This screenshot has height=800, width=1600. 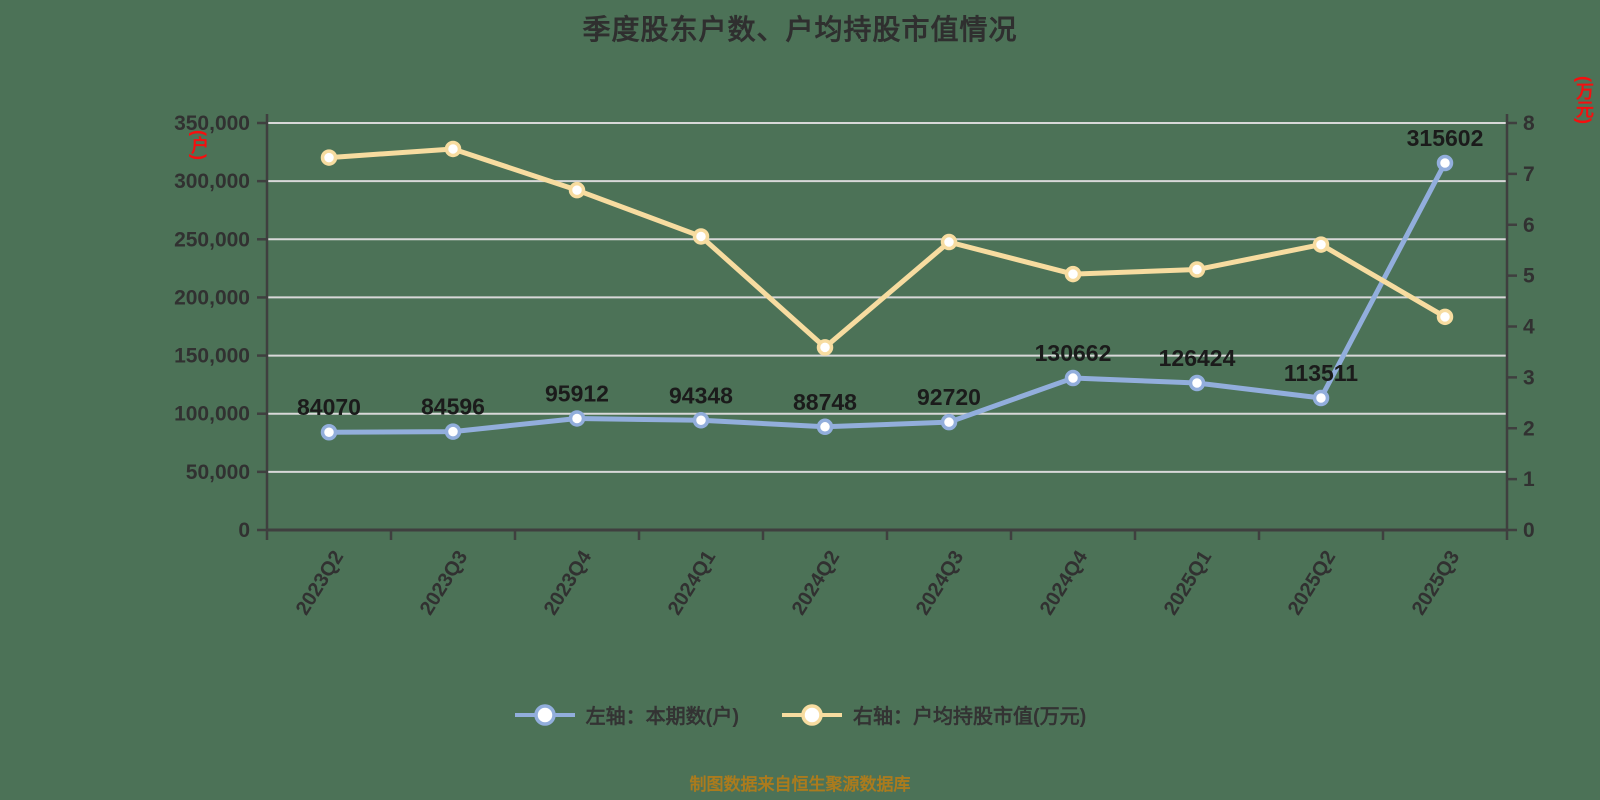 What do you see at coordinates (453, 407) in the screenshot?
I see `data-label: 84596` at bounding box center [453, 407].